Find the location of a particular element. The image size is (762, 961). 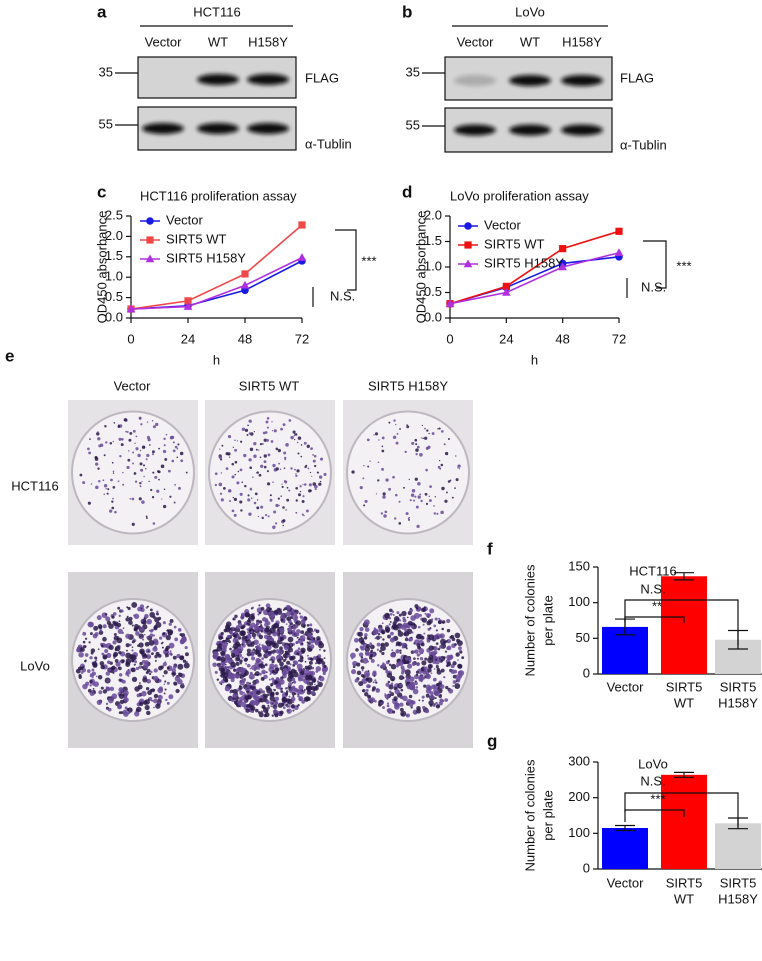

y-tick-label: 100 is located at coordinates (579, 601).